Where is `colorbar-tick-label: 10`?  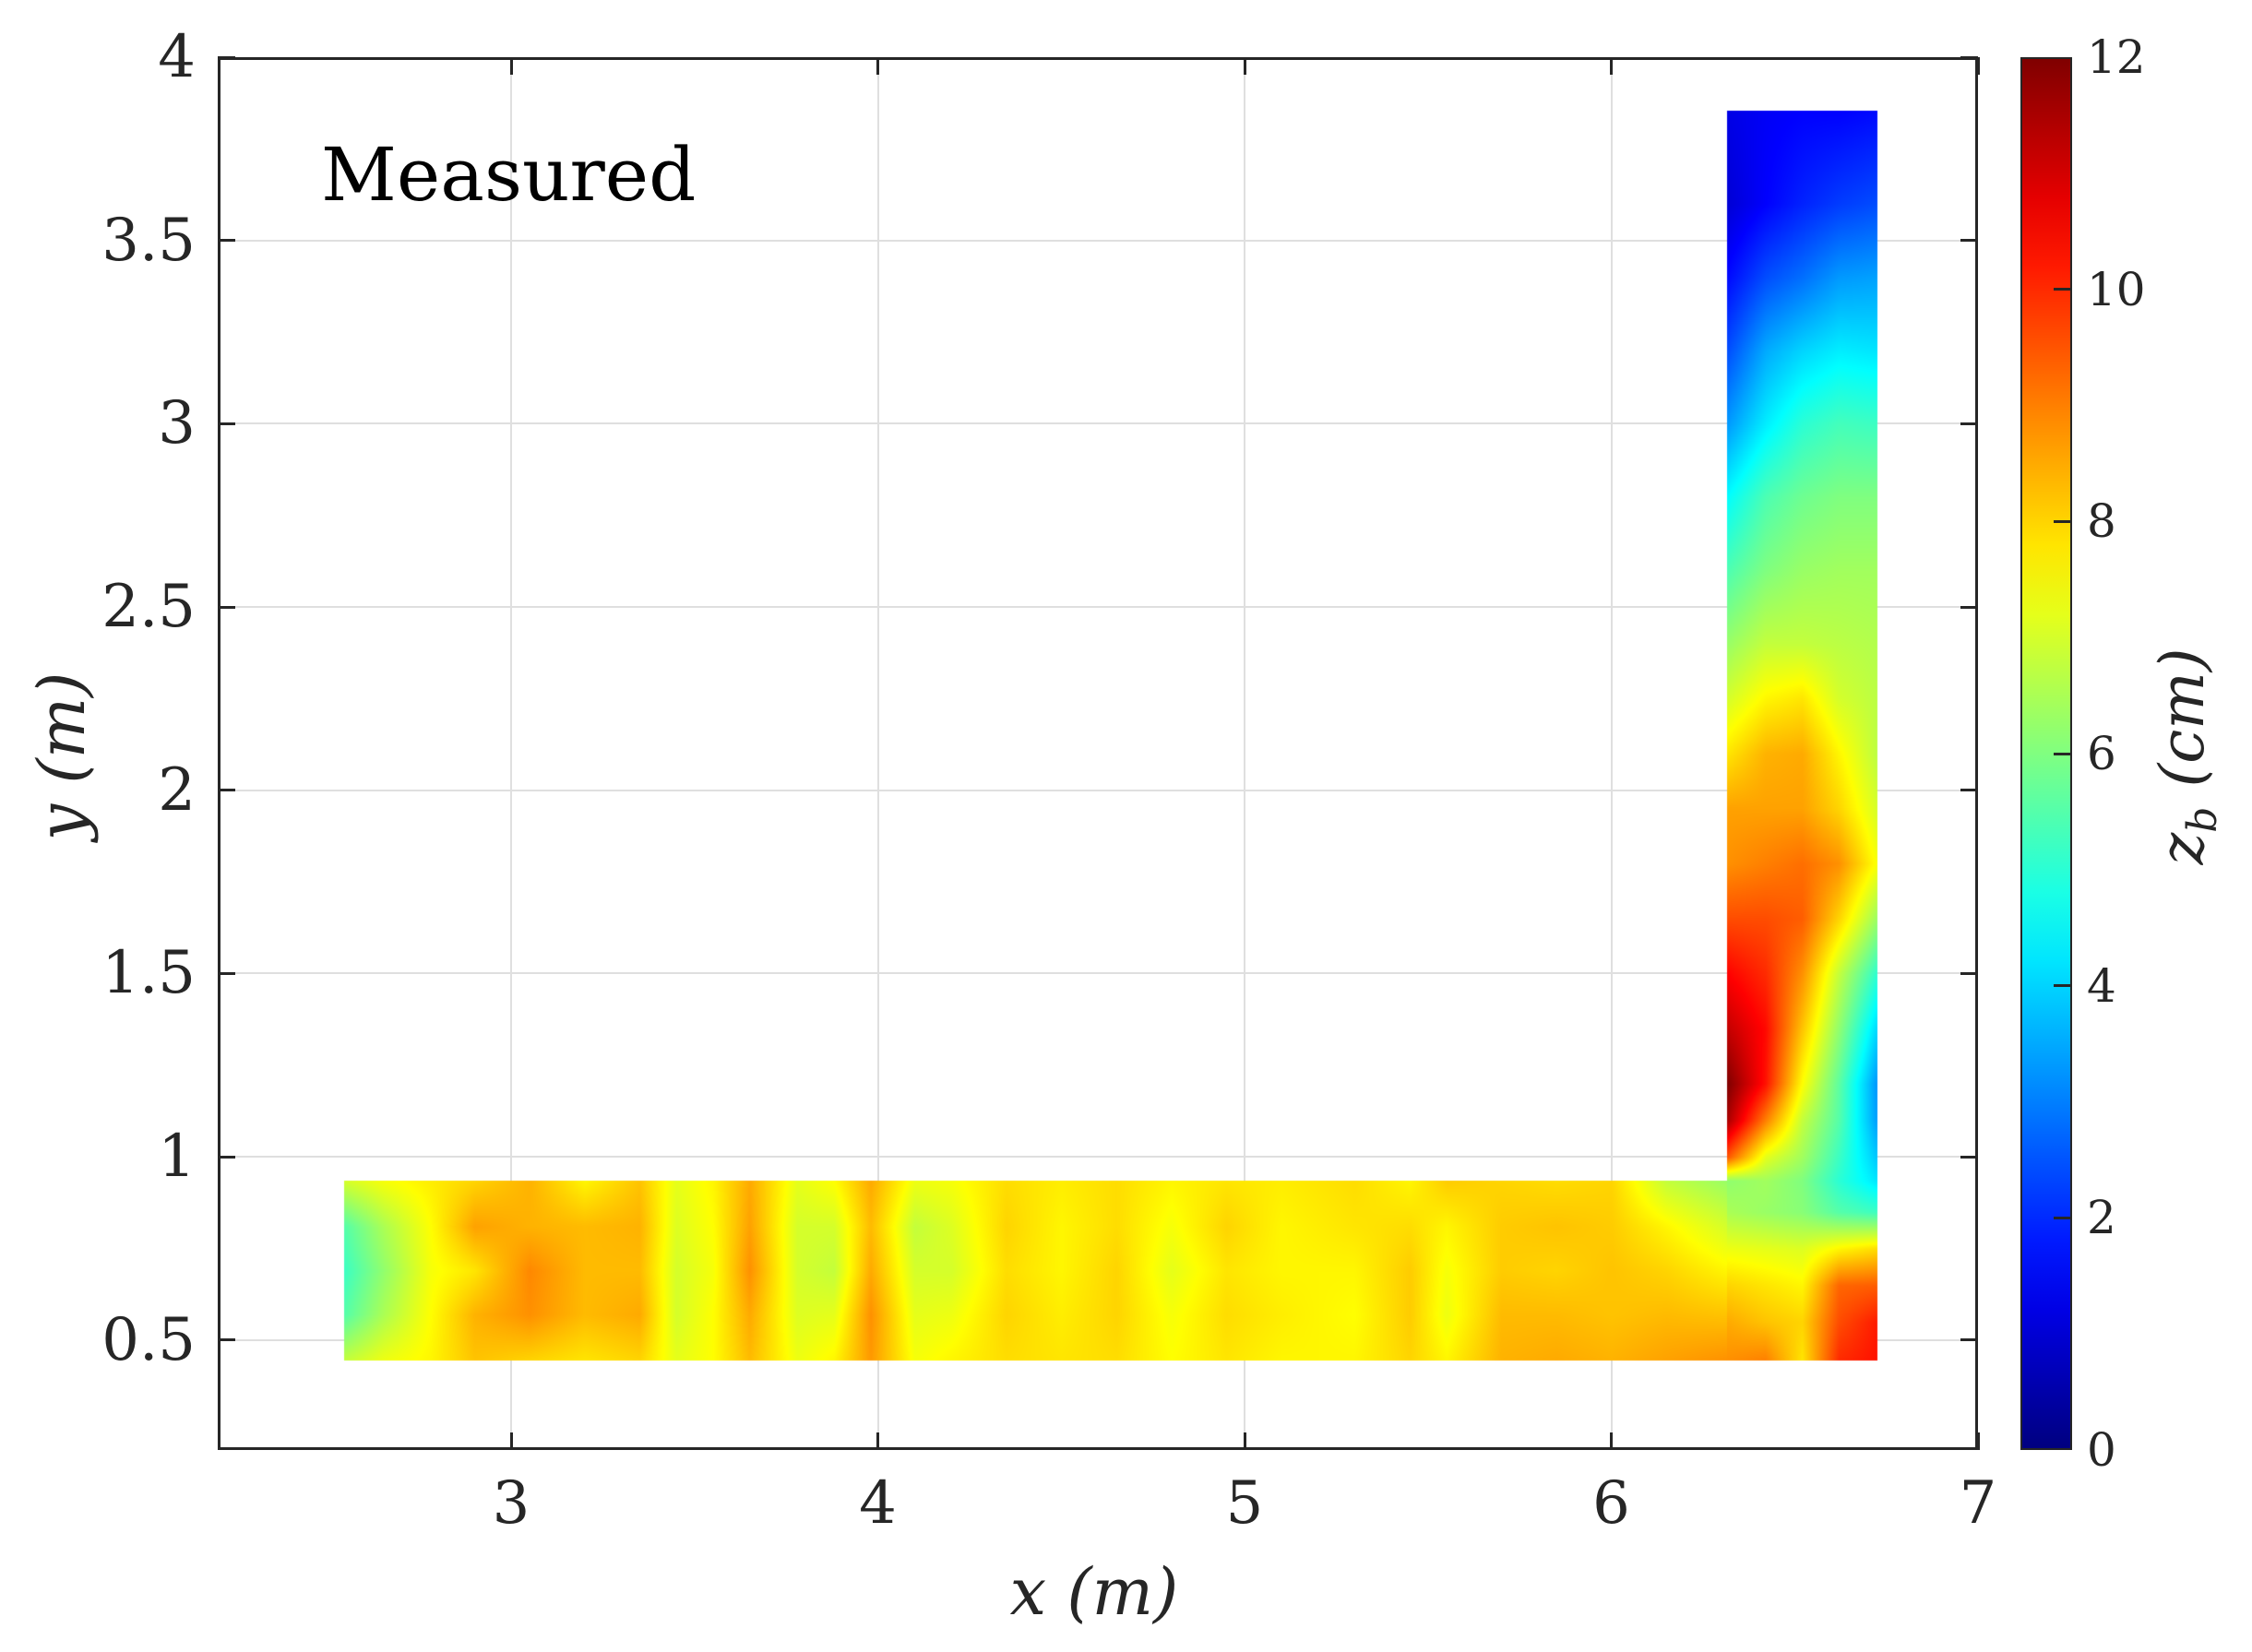 colorbar-tick-label: 10 is located at coordinates (2116, 289).